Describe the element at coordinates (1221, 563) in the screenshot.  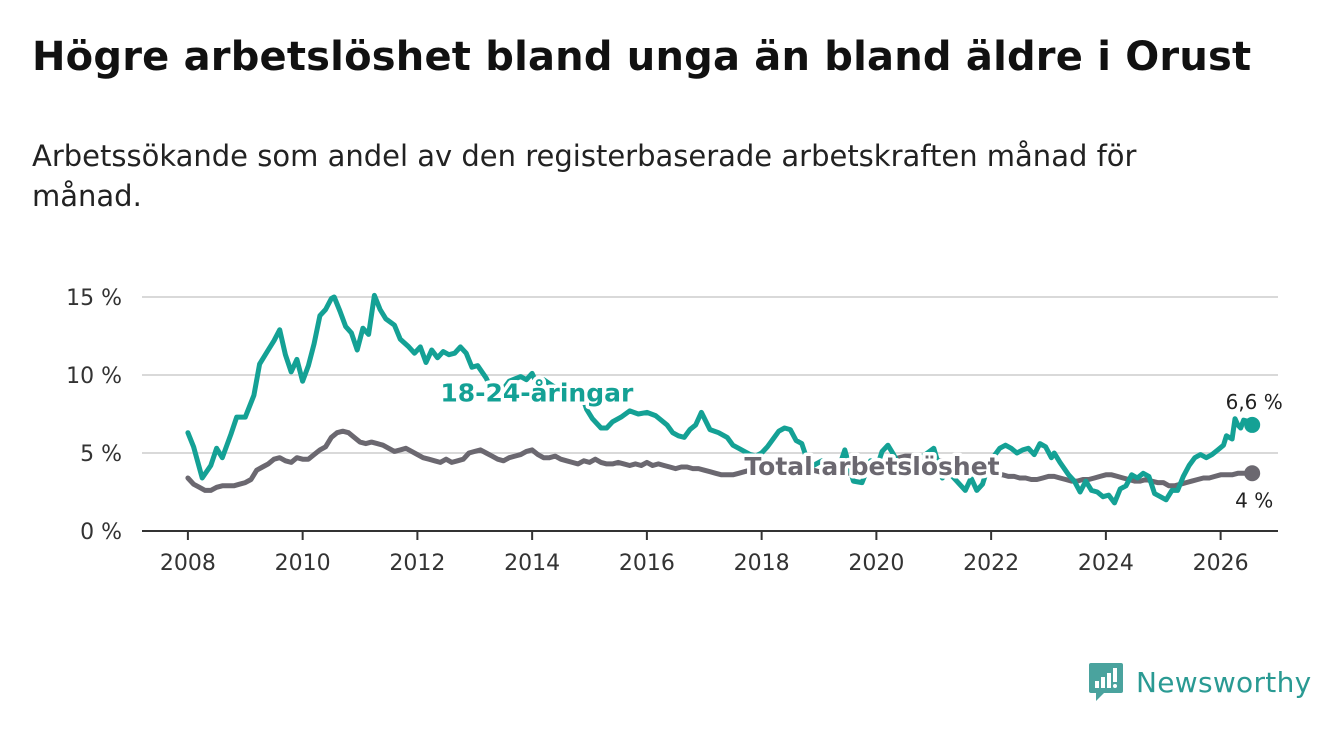
I see `x-tick-label: 2026` at that location.